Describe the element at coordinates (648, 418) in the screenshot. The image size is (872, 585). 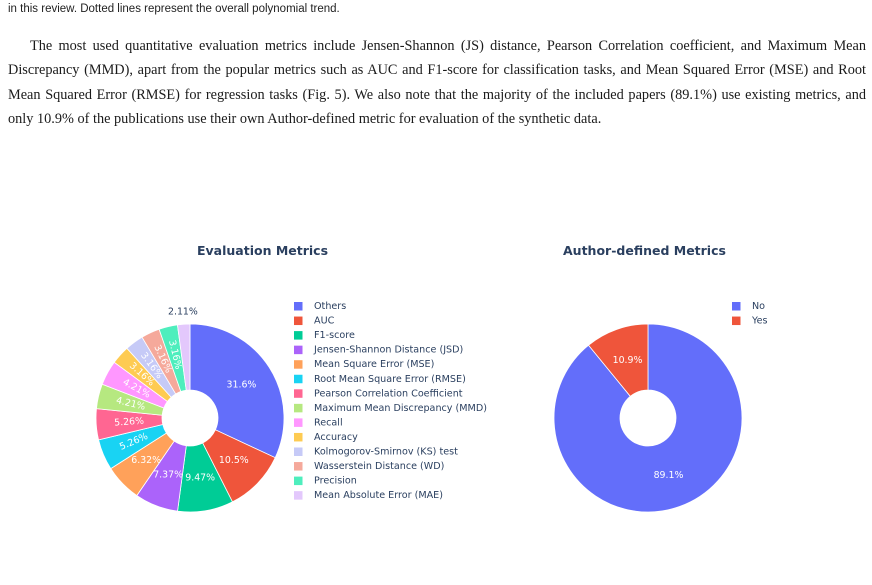
I see `slice-no` at that location.